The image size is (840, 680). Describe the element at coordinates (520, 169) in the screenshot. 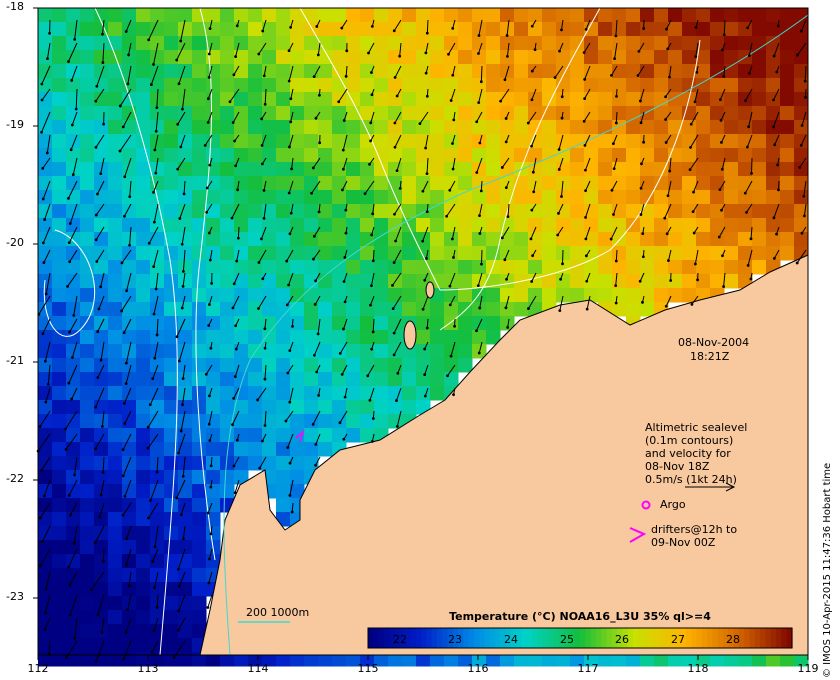

I see `sealevel-contour` at that location.